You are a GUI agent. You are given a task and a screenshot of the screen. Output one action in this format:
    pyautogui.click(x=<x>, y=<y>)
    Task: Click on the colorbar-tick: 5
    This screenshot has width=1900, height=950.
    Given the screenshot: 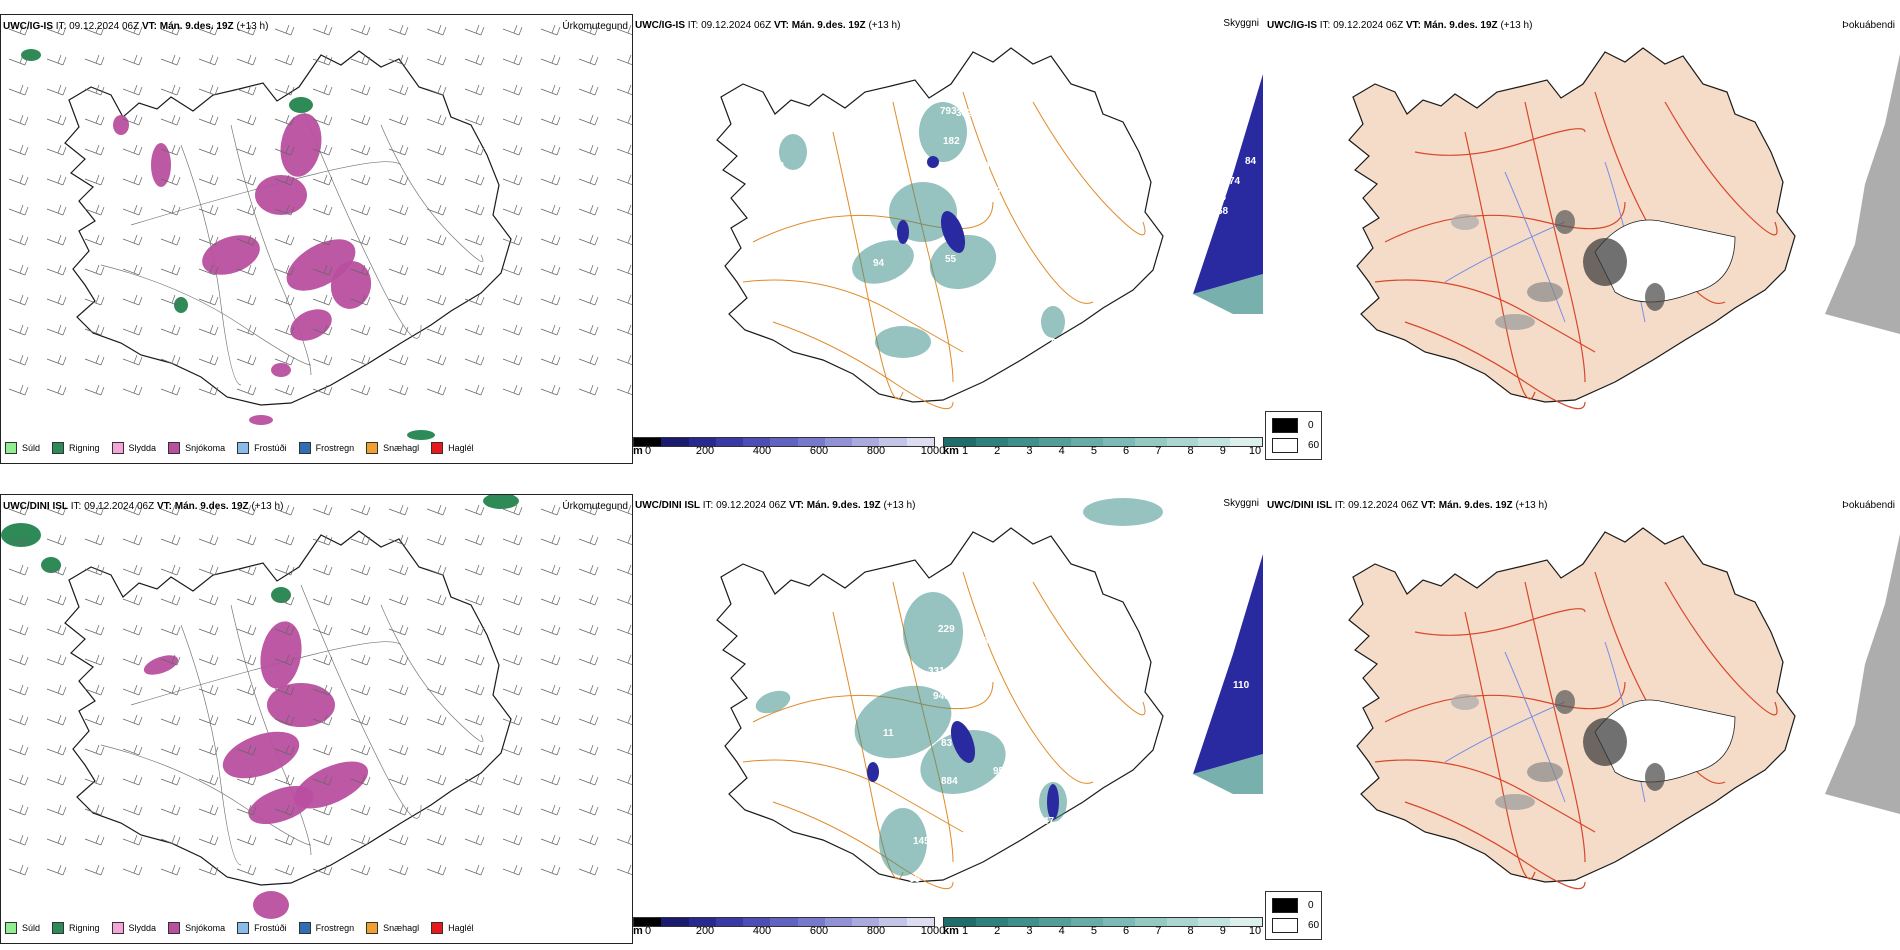 What is the action you would take?
    pyautogui.click(x=1093, y=931)
    